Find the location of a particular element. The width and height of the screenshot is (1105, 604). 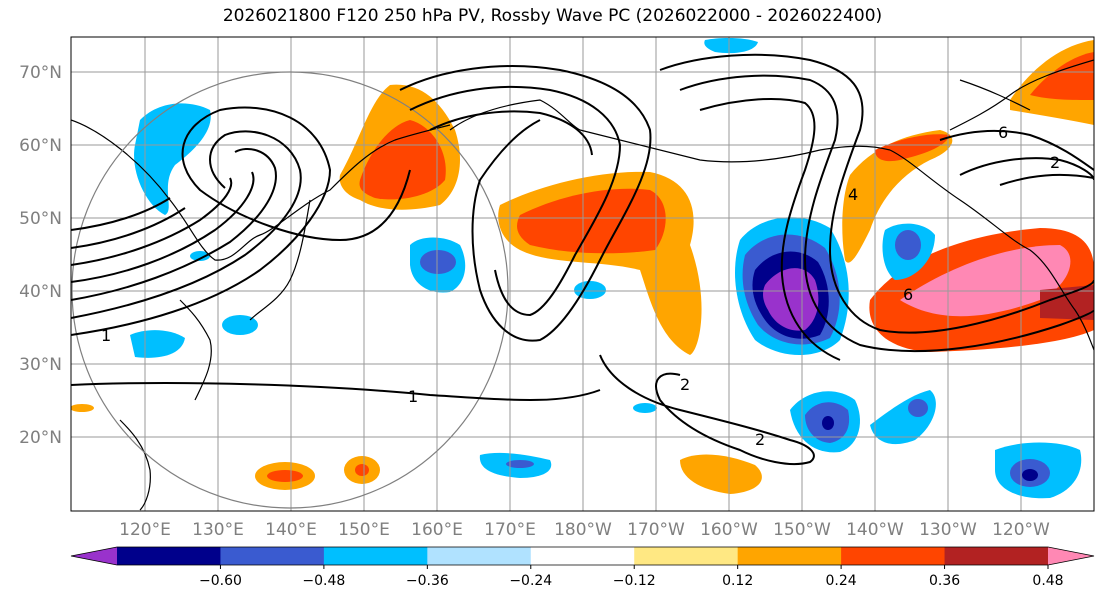

colorbar-tick-label: 0.24 is located at coordinates (841, 581).